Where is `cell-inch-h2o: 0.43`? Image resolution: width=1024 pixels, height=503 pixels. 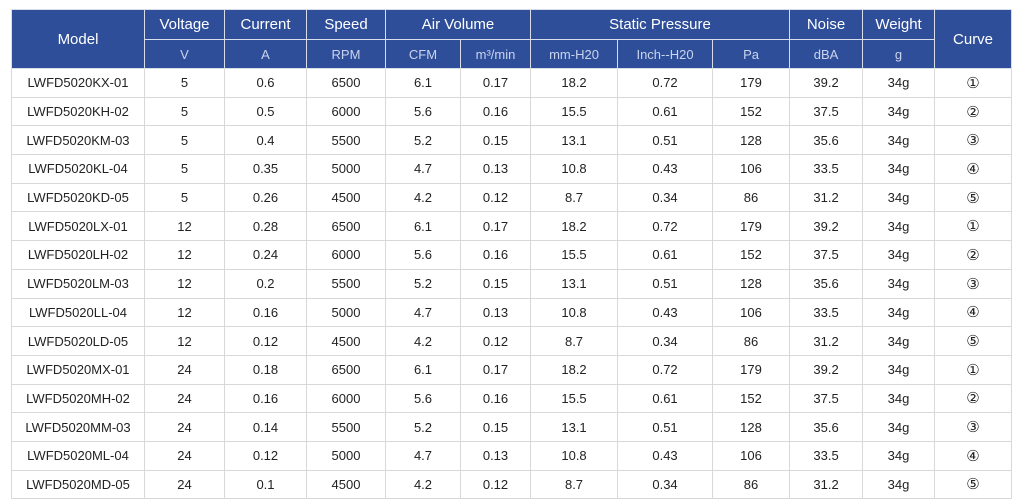 cell-inch-h2o: 0.43 is located at coordinates (665, 169).